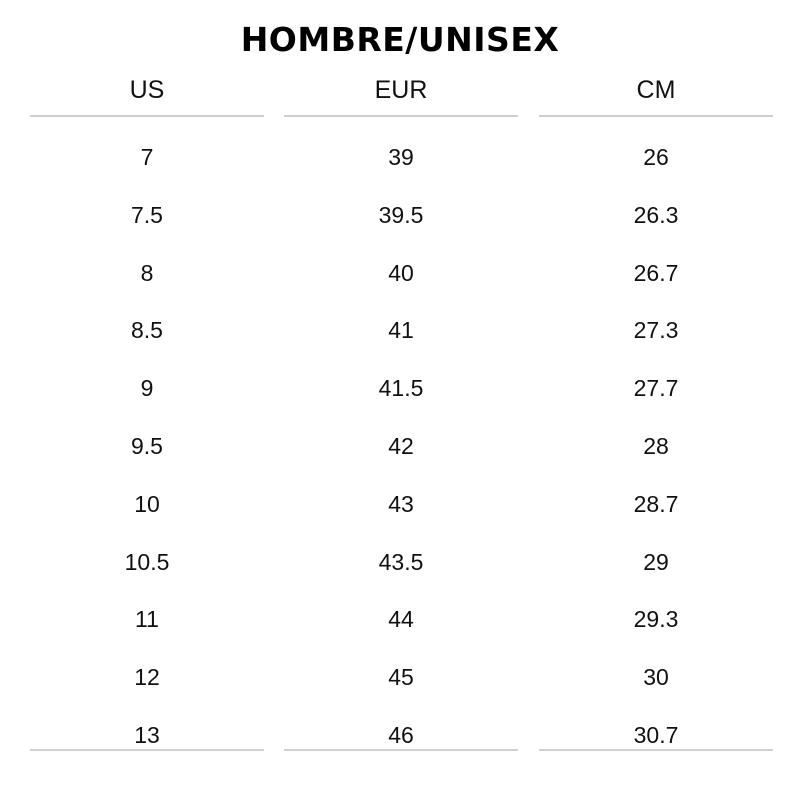 This screenshot has height=800, width=800. I want to click on column-header-cm: CM, so click(656, 90).